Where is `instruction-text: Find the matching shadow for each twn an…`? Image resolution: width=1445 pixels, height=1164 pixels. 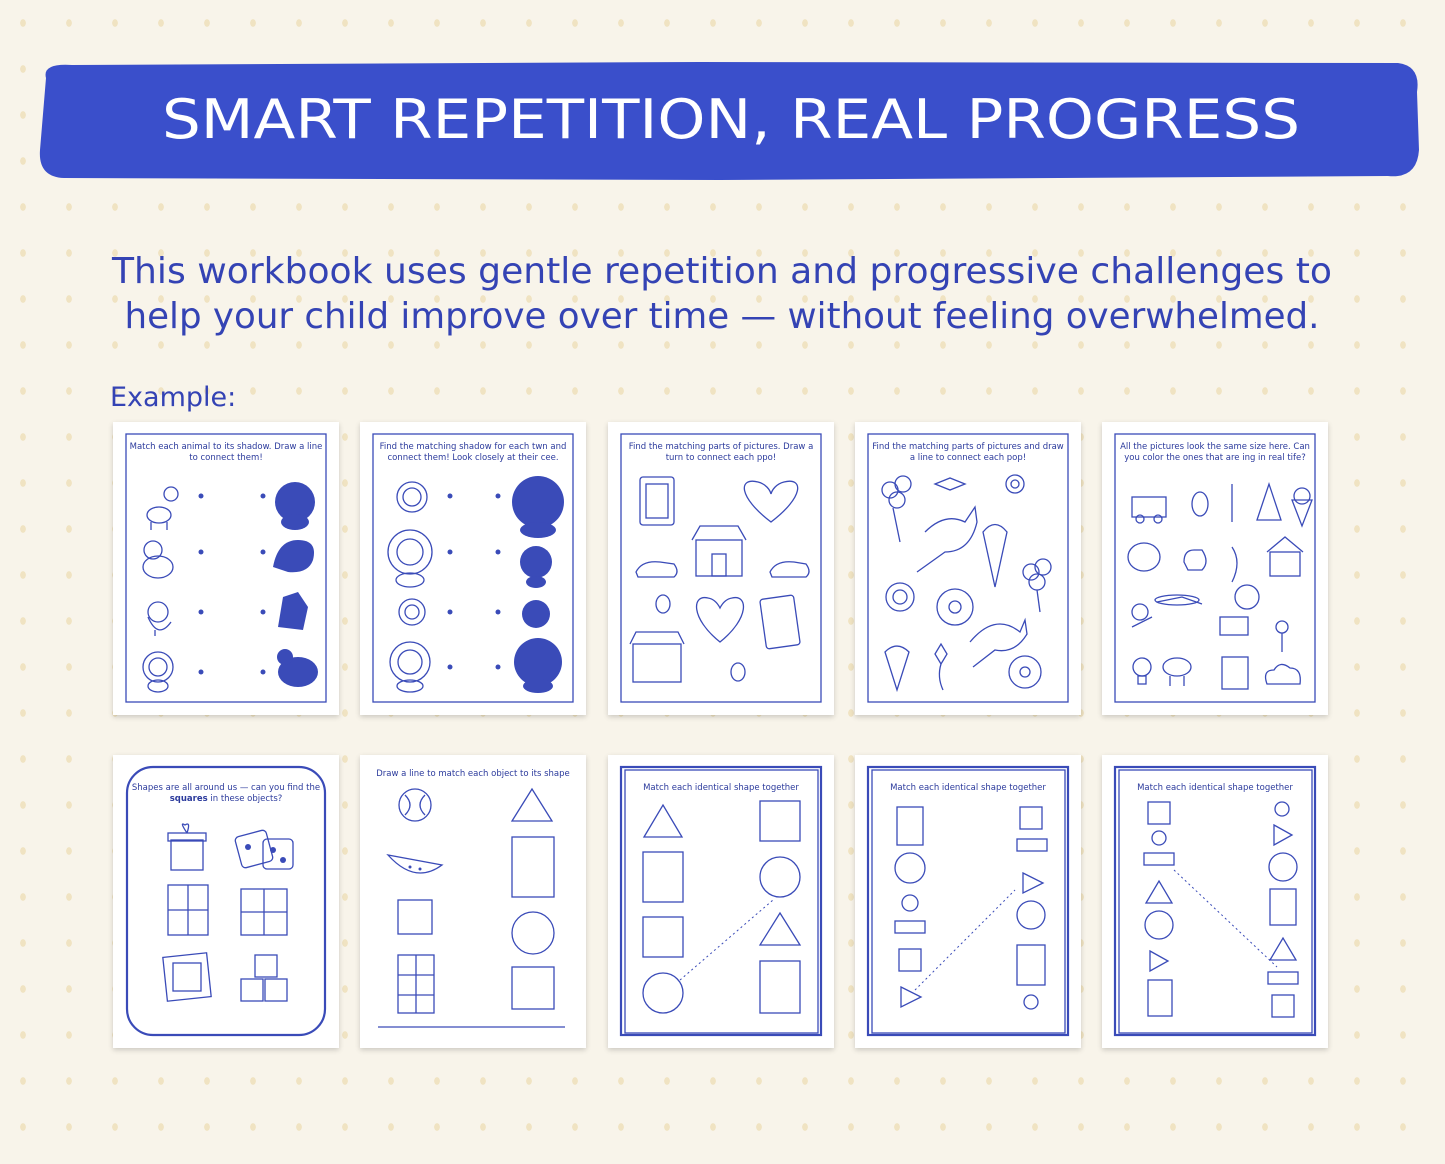 instruction-text: Find the matching shadow for each twn an… is located at coordinates (473, 453).